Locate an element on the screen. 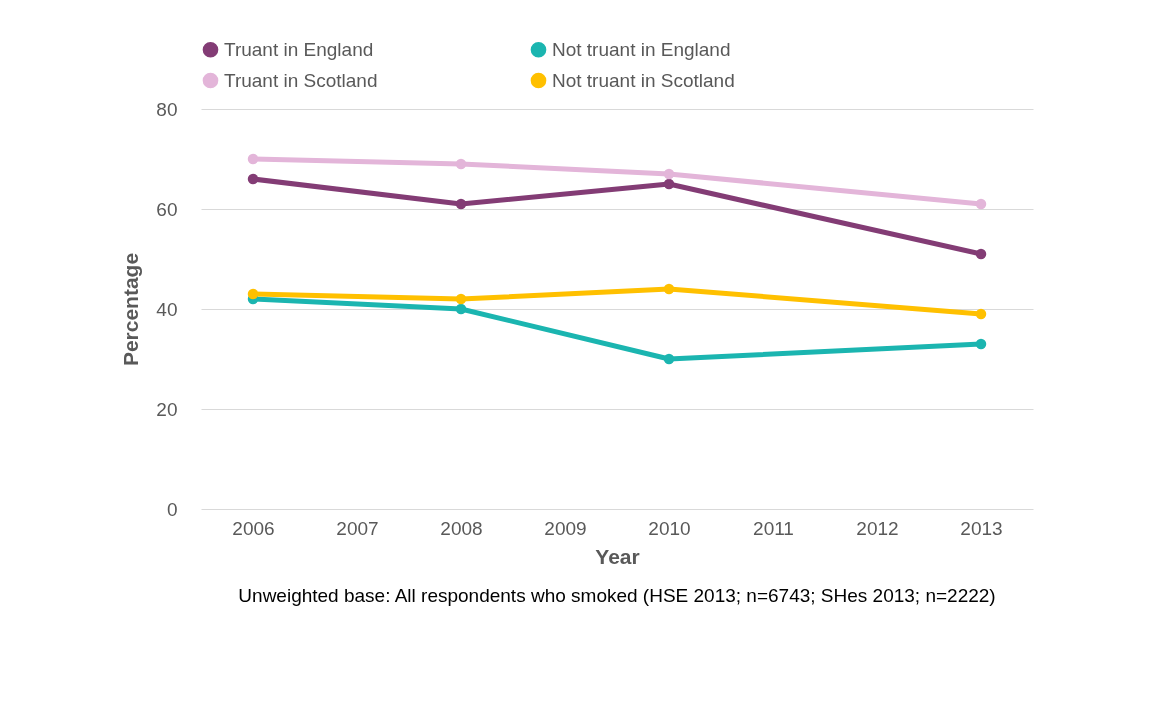  y-tick-label: 60 is located at coordinates (167, 209).